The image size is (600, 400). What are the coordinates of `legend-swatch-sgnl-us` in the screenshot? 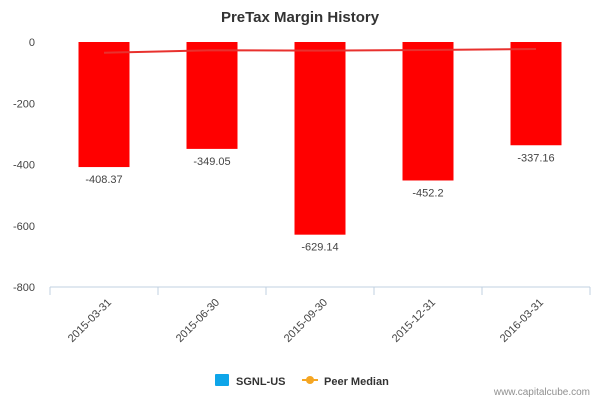 It's located at (222, 380).